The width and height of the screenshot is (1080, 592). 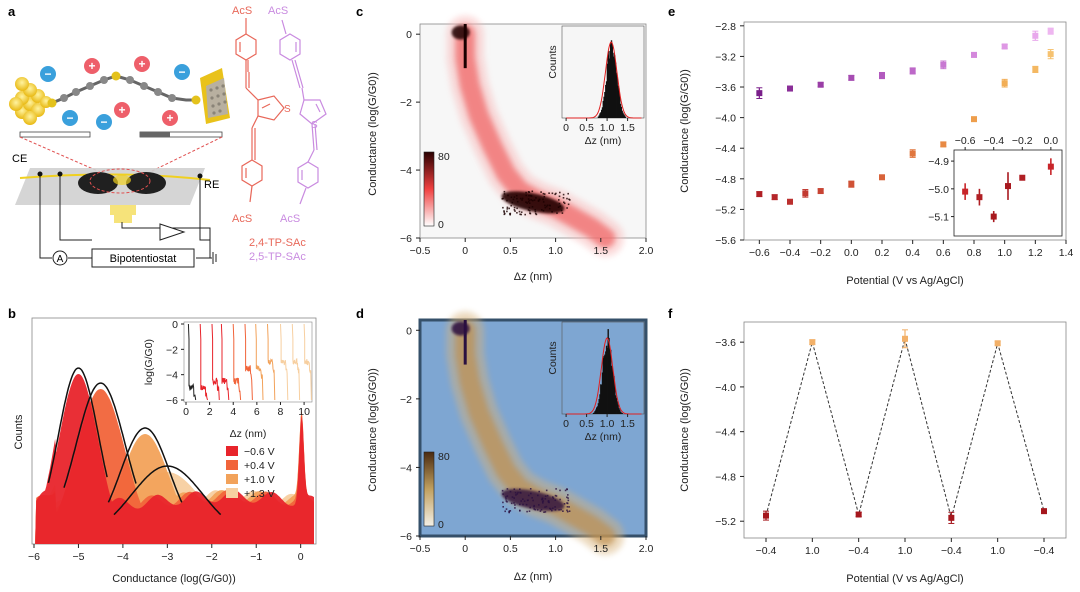 What do you see at coordinates (1022, 177) in the screenshot?
I see `inset-data-point` at bounding box center [1022, 177].